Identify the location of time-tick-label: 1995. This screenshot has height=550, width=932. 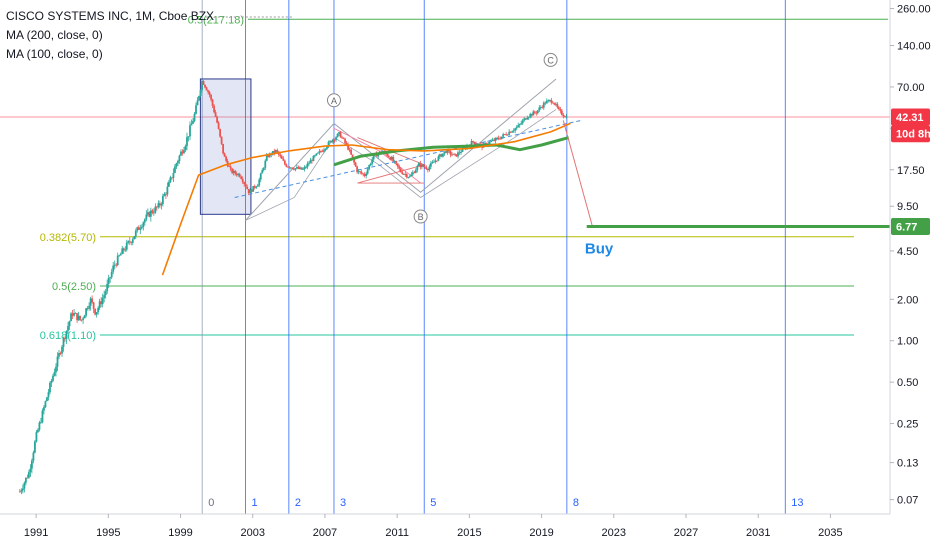
(108, 533).